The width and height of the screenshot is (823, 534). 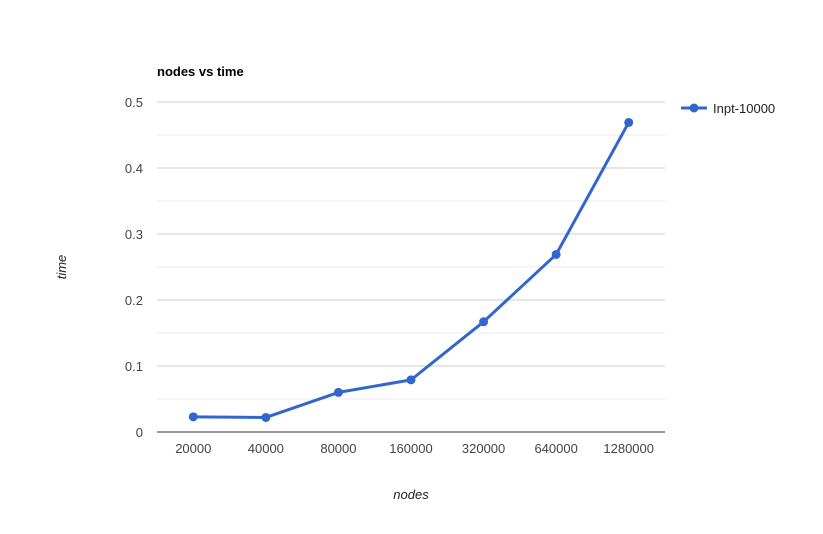 What do you see at coordinates (555, 448) in the screenshot?
I see `x-tick-label: 640000` at bounding box center [555, 448].